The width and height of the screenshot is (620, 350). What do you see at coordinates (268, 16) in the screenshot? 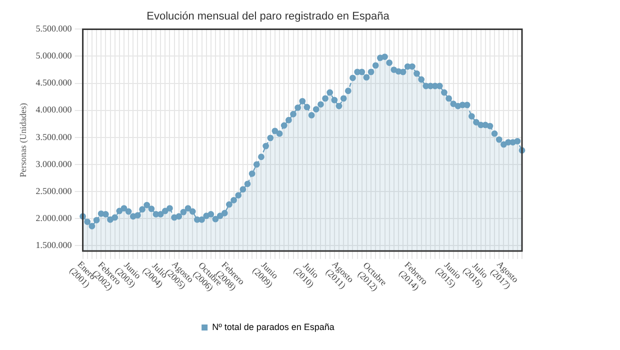
I see `chart-title: Evolución mensual del paro registrado en España` at bounding box center [268, 16].